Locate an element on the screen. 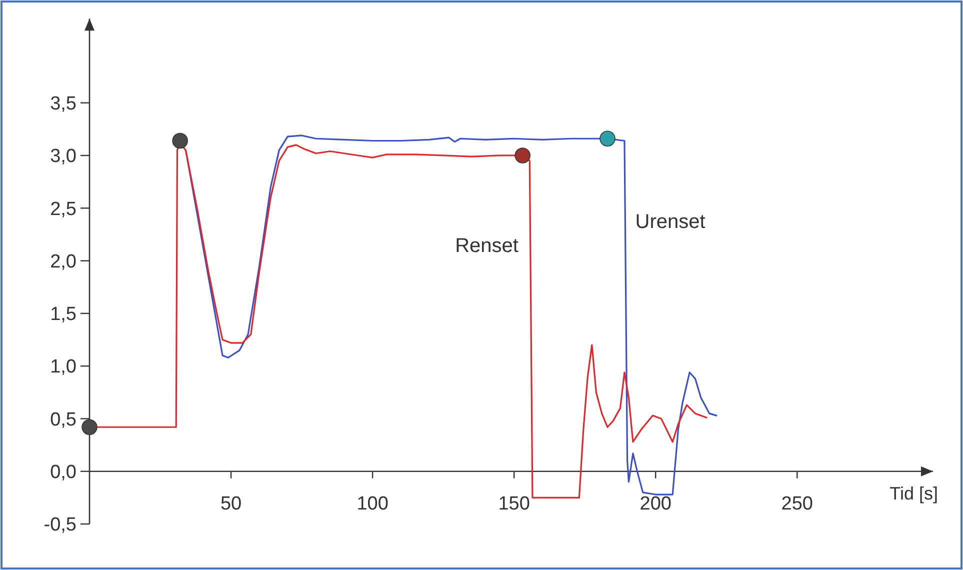 Image resolution: width=963 pixels, height=570 pixels. y-tick-label: 1,0 is located at coordinates (63, 367).